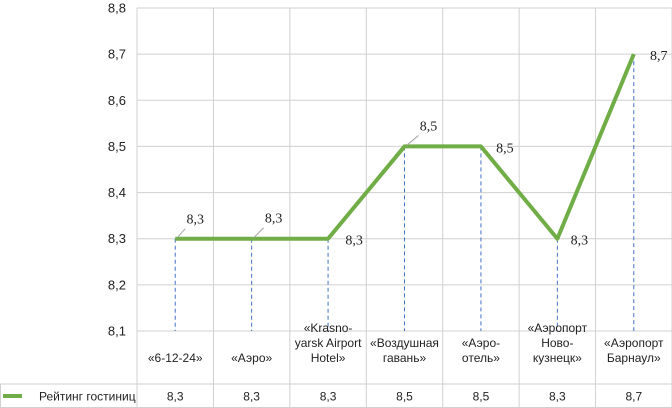 This screenshot has width=672, height=408. Describe the element at coordinates (117, 8) in the screenshot. I see `y-tick-label: 8,8` at that location.